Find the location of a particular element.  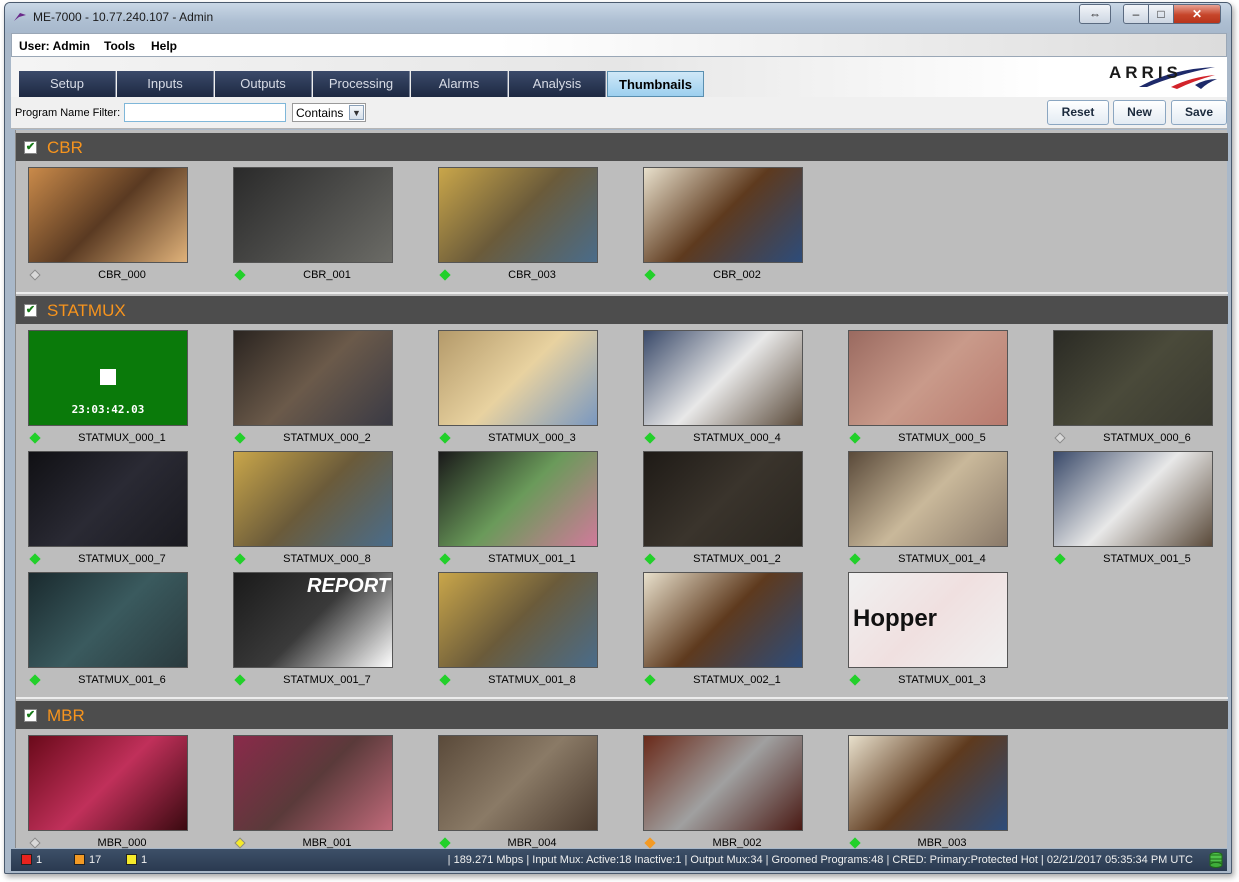

maximize-button: □ is located at coordinates (1161, 14).